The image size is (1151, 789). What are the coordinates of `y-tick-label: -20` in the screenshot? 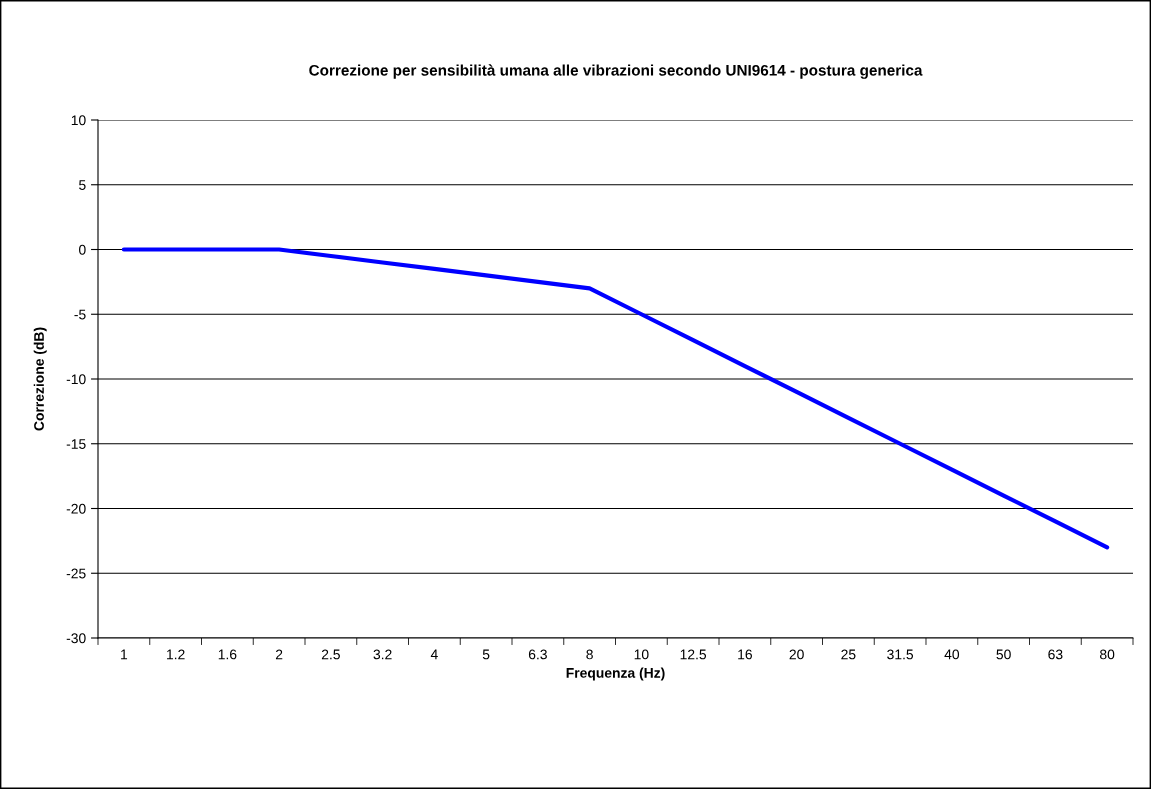 It's located at (76, 508).